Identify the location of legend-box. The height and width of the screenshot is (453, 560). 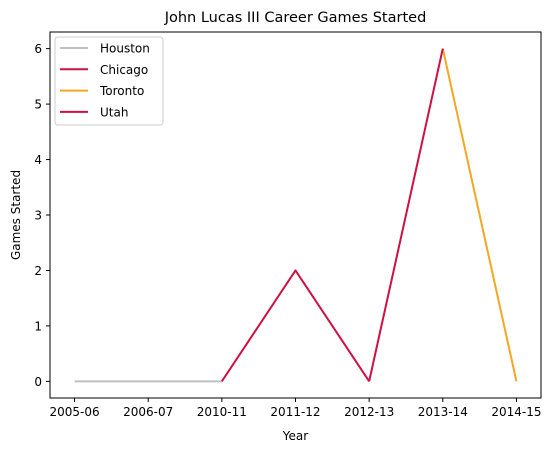
(109, 81).